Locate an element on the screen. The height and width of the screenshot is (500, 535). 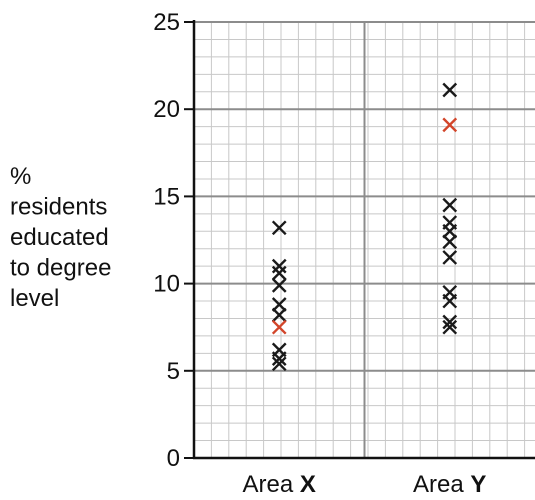
y-axis-label-line: residents is located at coordinates (58, 207).